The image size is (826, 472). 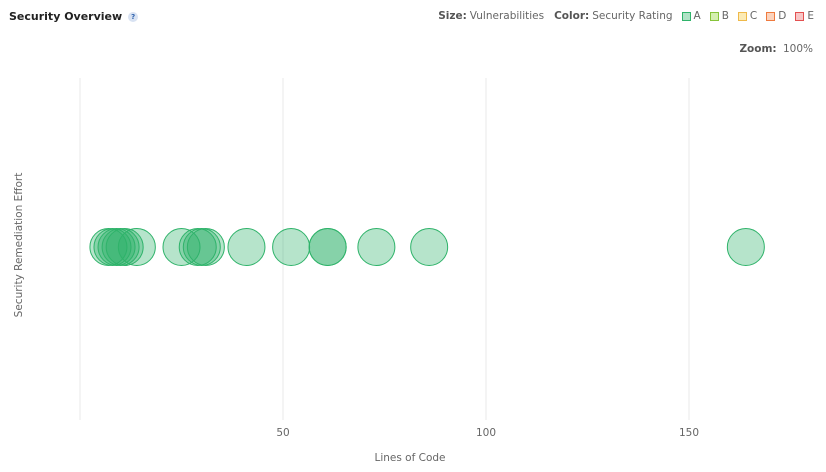 What do you see at coordinates (689, 433) in the screenshot?
I see `x-tick-label: 150` at bounding box center [689, 433].